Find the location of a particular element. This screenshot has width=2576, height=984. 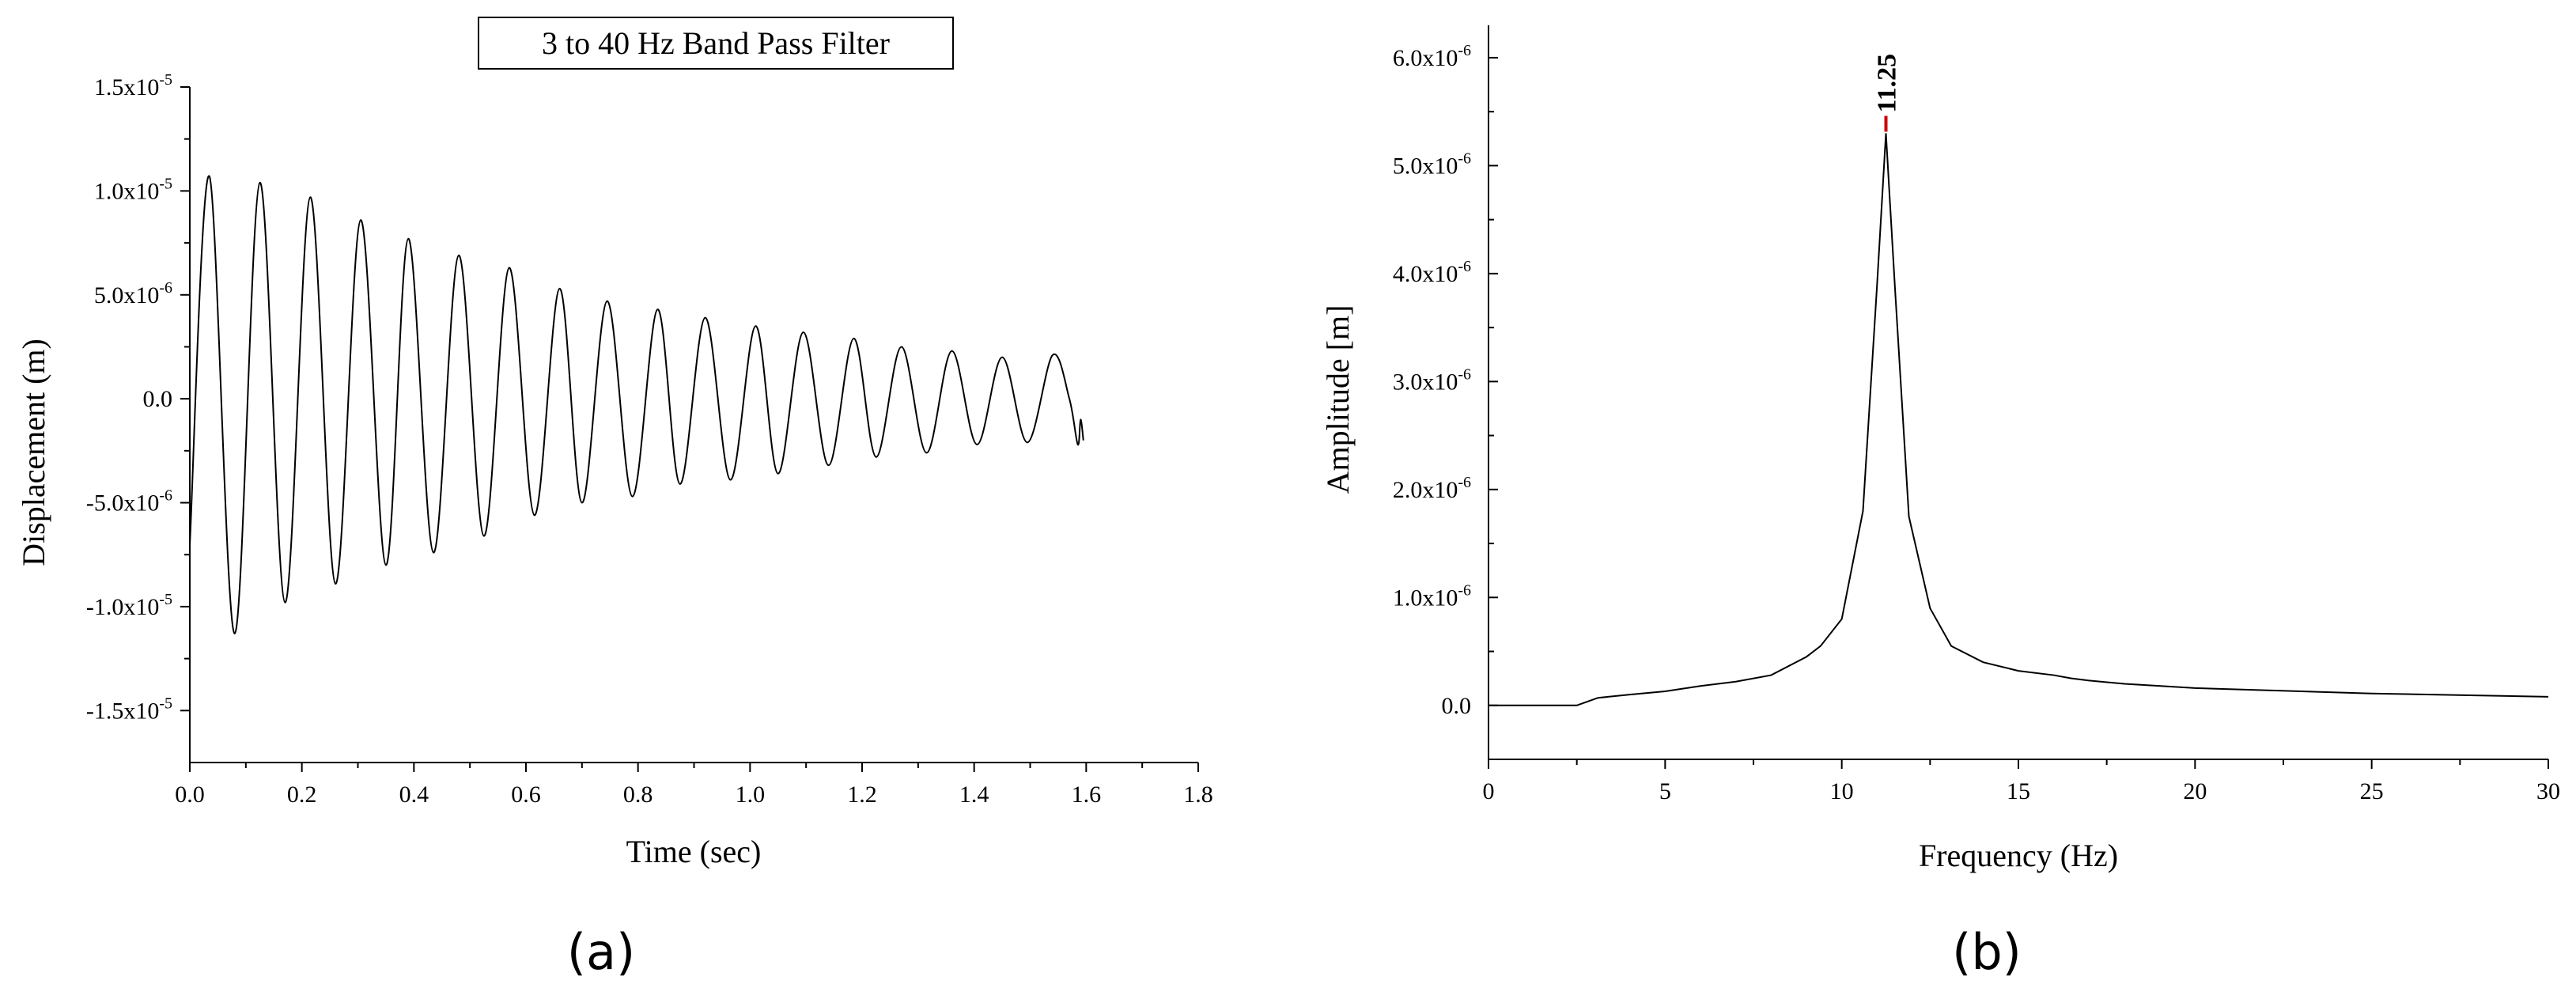

x-tick-label: 30 is located at coordinates (2548, 791).